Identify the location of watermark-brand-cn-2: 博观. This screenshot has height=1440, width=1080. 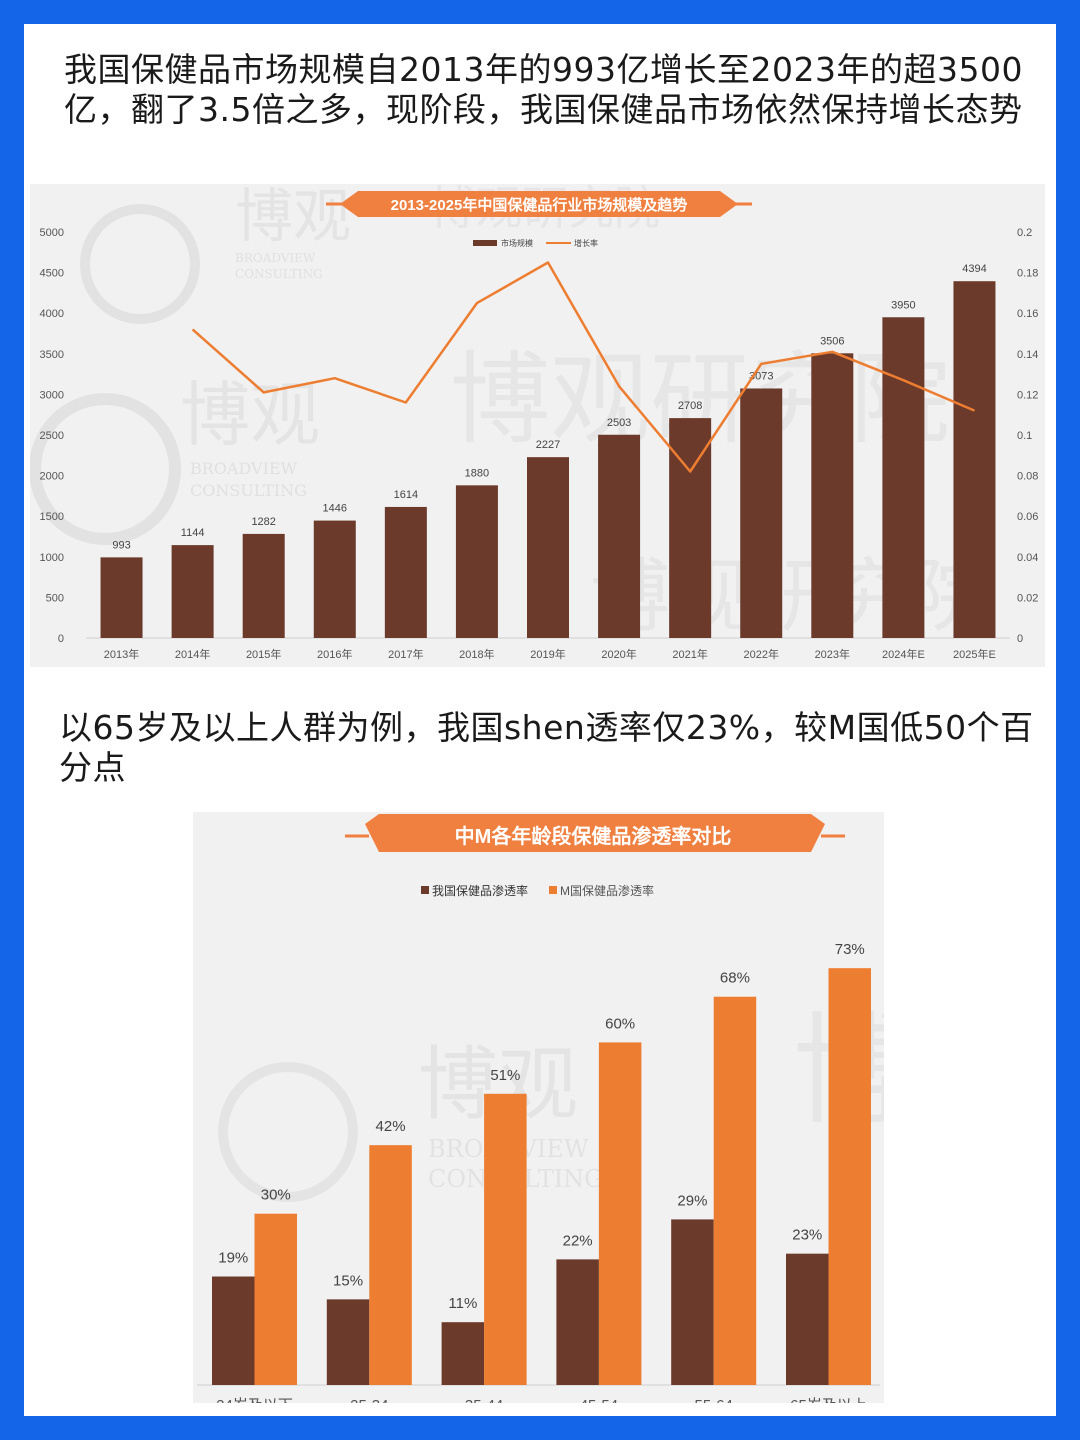
(250, 415).